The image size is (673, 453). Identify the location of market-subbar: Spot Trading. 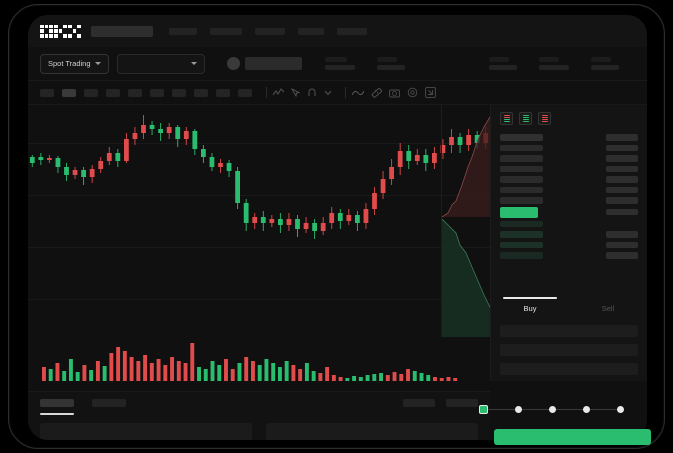
(337, 64).